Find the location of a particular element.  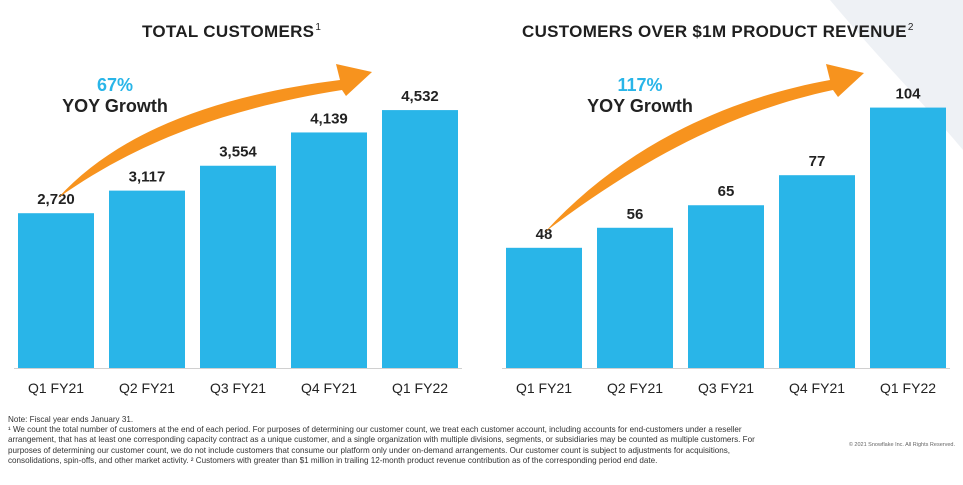

yoy-growth-annotation-total: 67% YOY Growth is located at coordinates (115, 96).